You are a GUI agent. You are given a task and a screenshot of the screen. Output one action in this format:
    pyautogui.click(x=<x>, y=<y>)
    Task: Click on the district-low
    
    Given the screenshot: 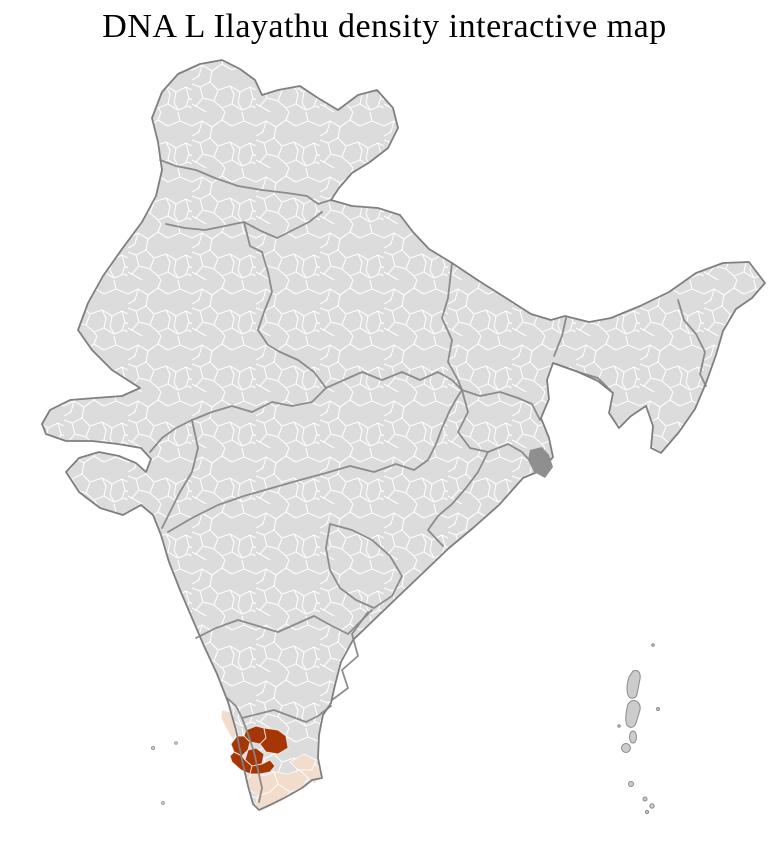 What is the action you would take?
    pyautogui.click(x=303, y=762)
    